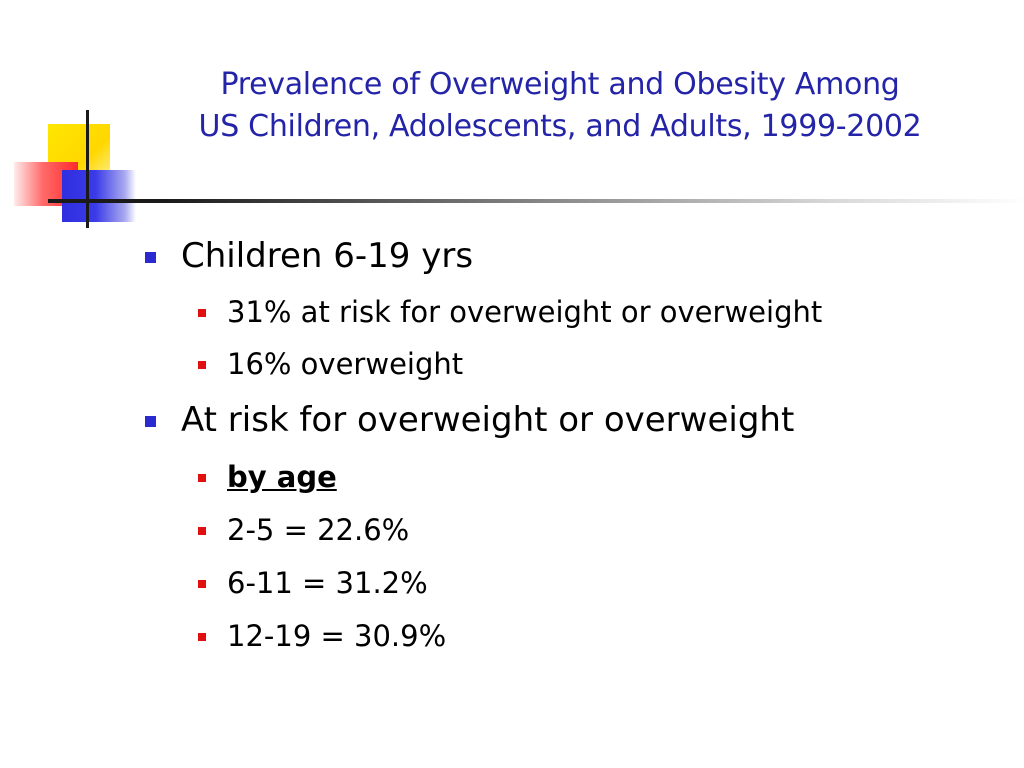 Image resolution: width=1024 pixels, height=768 pixels. I want to click on title-divider-line, so click(536, 201).